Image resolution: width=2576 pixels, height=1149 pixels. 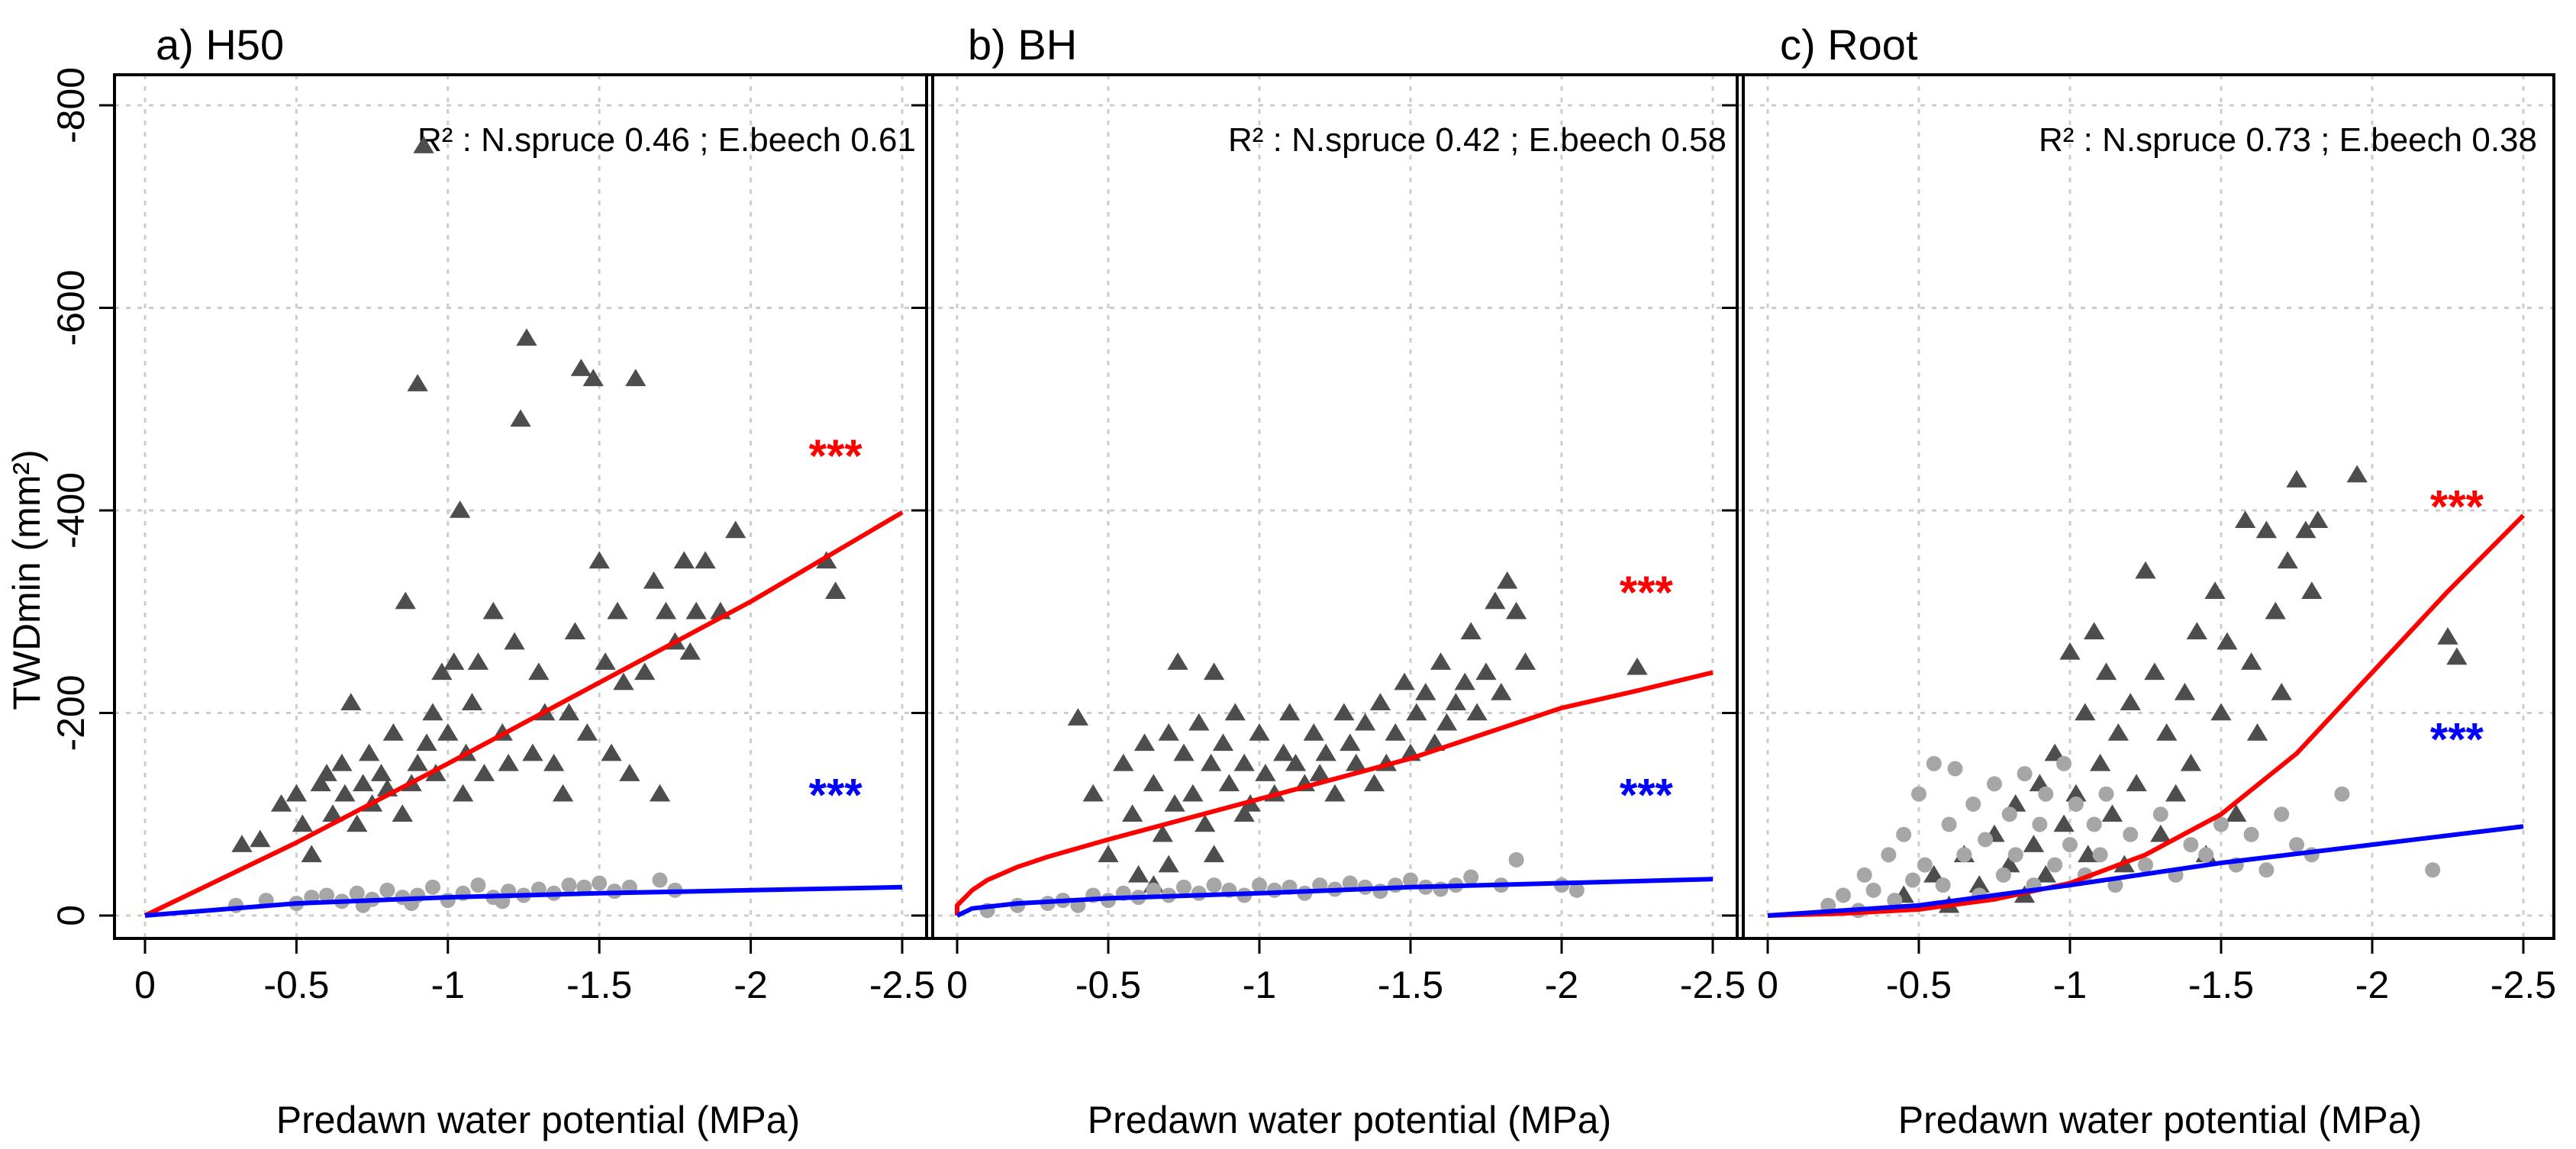 What do you see at coordinates (1108, 985) in the screenshot?
I see `x-tick-label: -0.5` at bounding box center [1108, 985].